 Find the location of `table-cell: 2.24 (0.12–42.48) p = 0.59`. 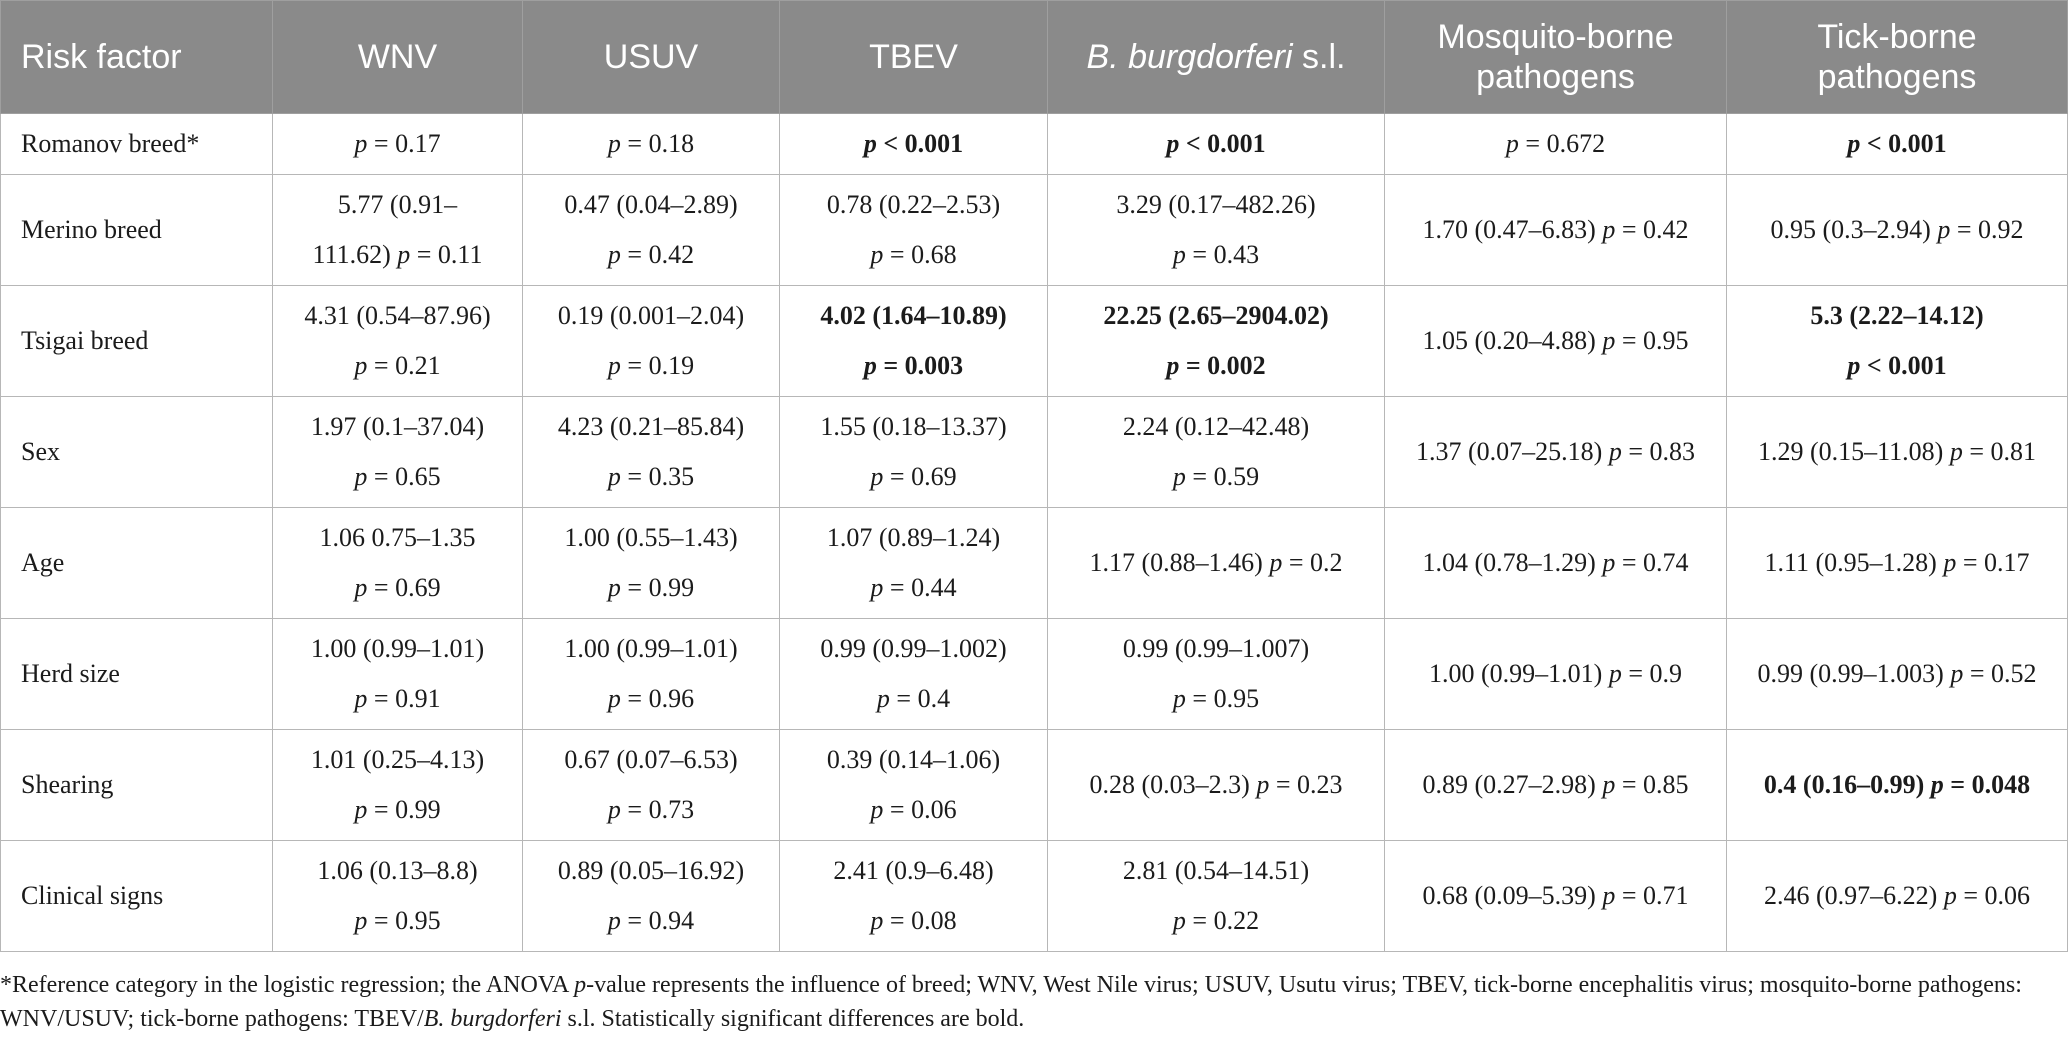

table-cell: 2.24 (0.12–42.48) p = 0.59 is located at coordinates (1216, 452).